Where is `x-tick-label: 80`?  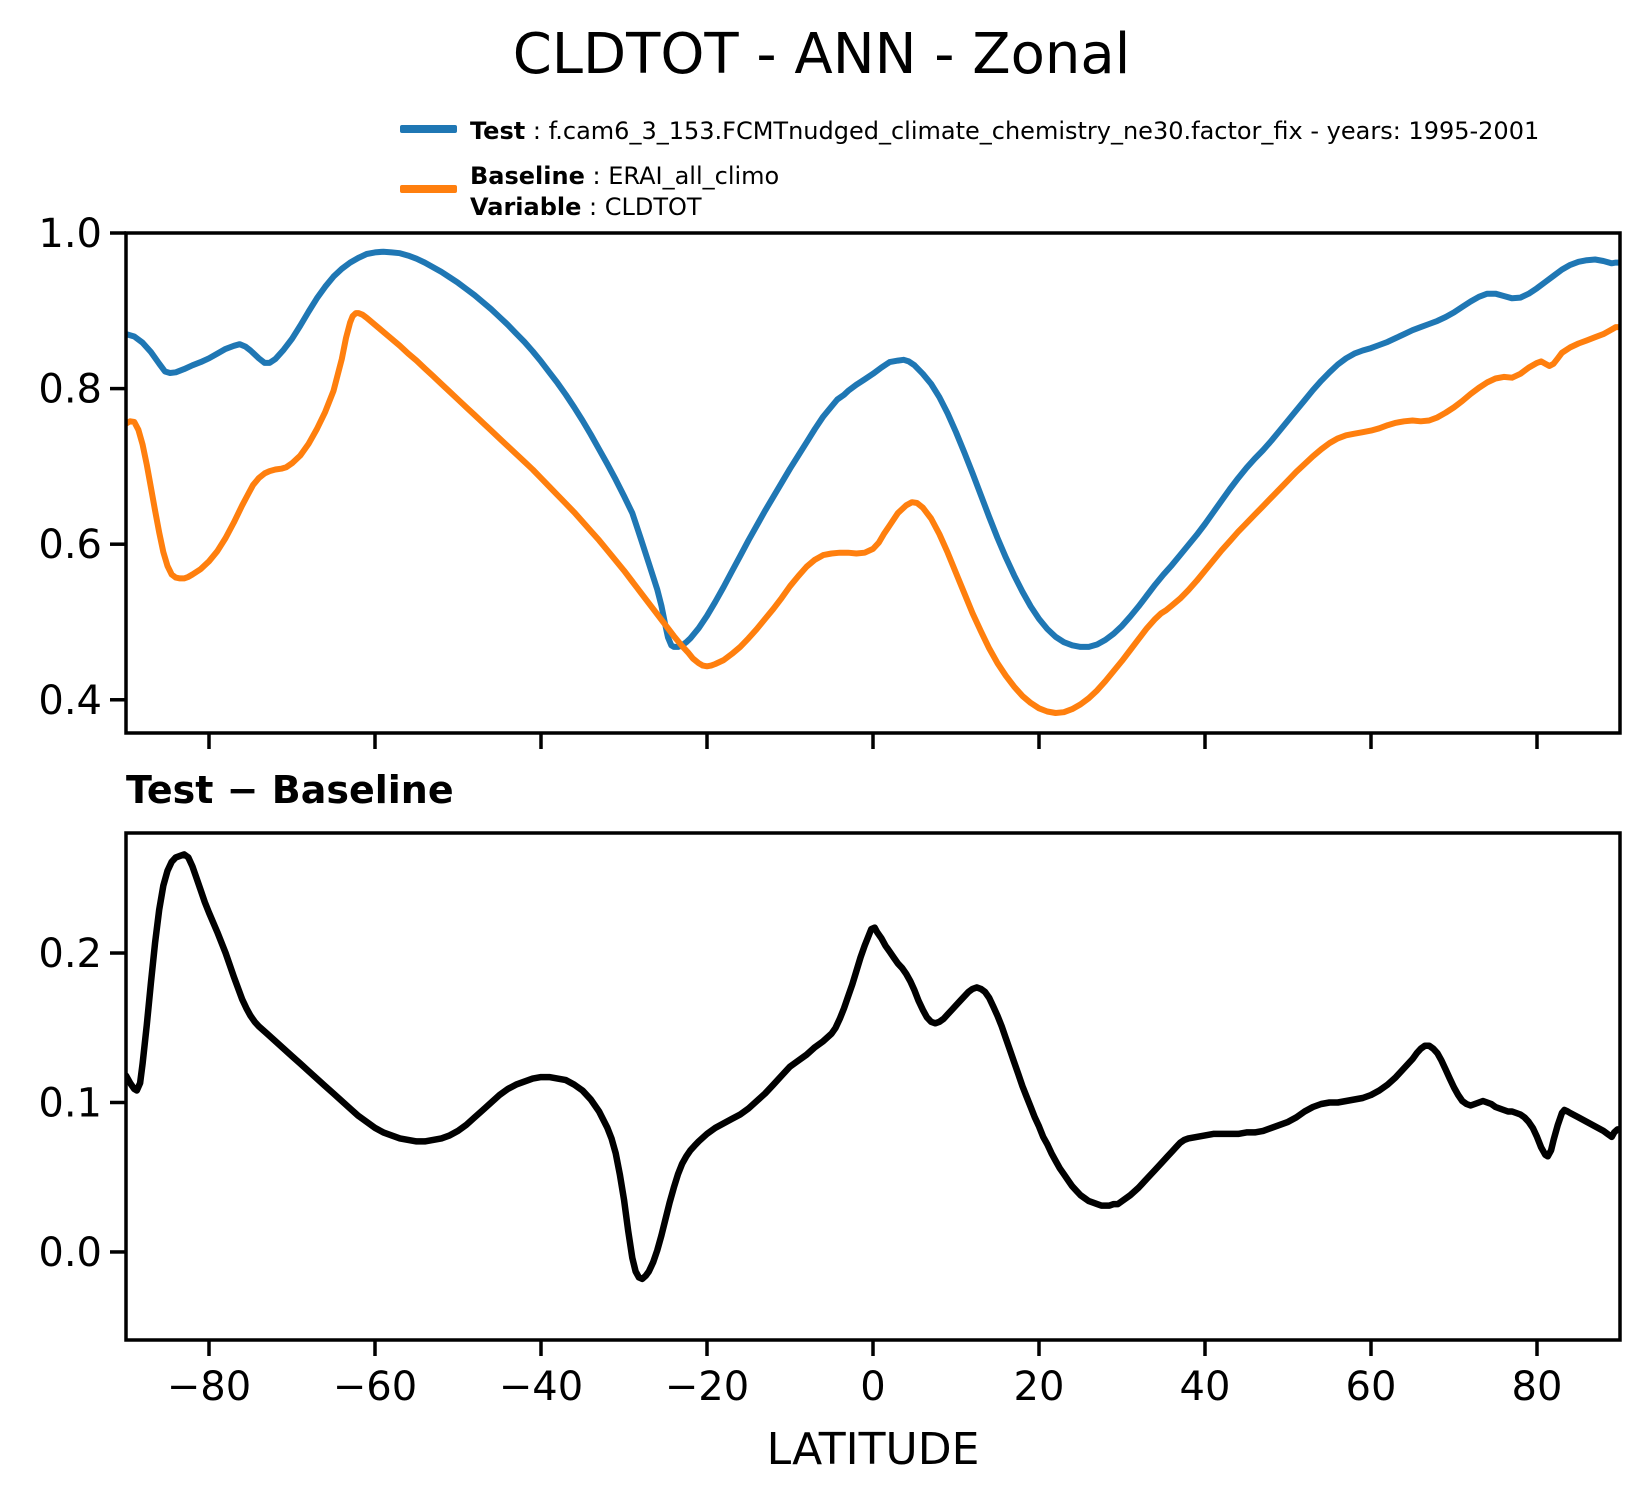
x-tick-label: 80 is located at coordinates (1537, 1387).